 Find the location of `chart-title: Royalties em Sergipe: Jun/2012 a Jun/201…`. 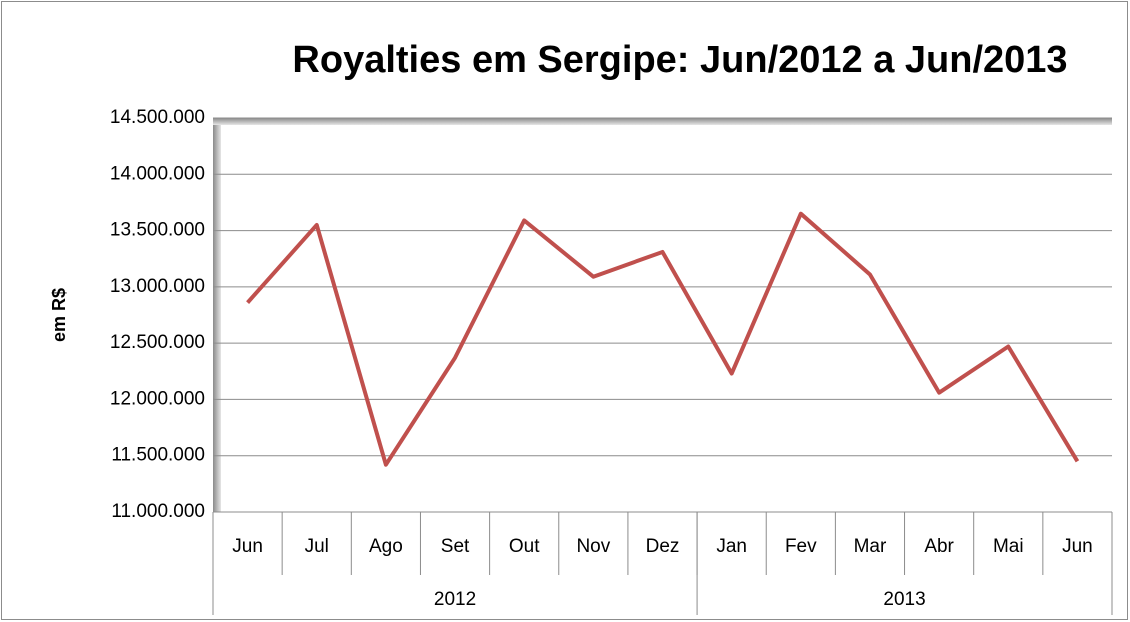

chart-title: Royalties em Sergipe: Jun/2012 a Jun/201… is located at coordinates (679, 60).